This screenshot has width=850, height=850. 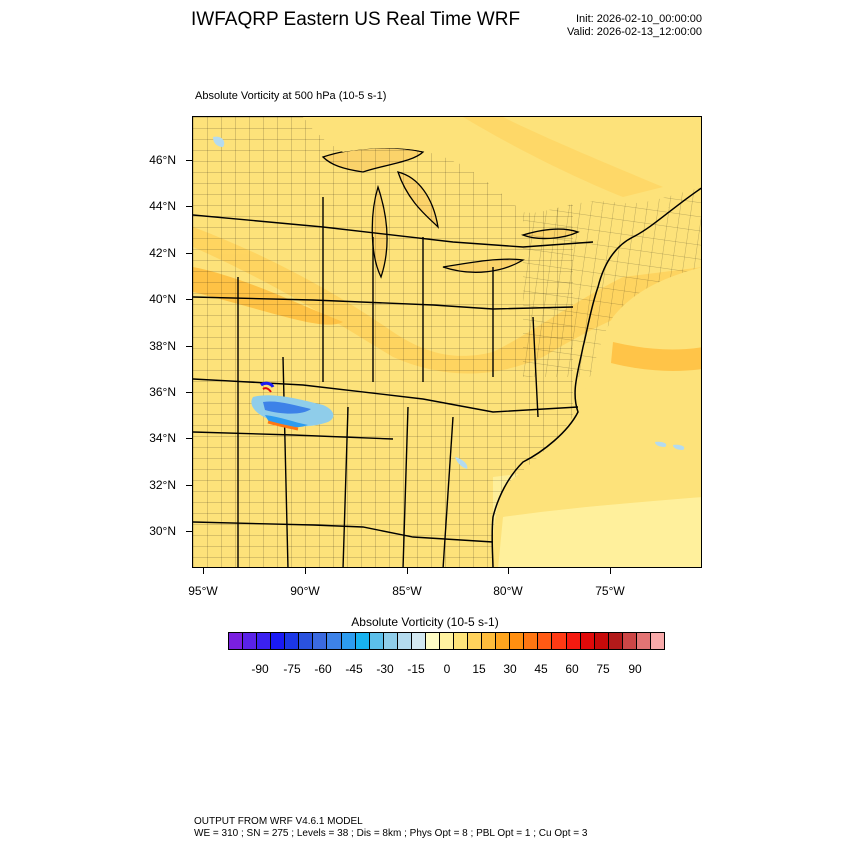 I want to click on lon-label: 90°W, so click(x=305, y=591).